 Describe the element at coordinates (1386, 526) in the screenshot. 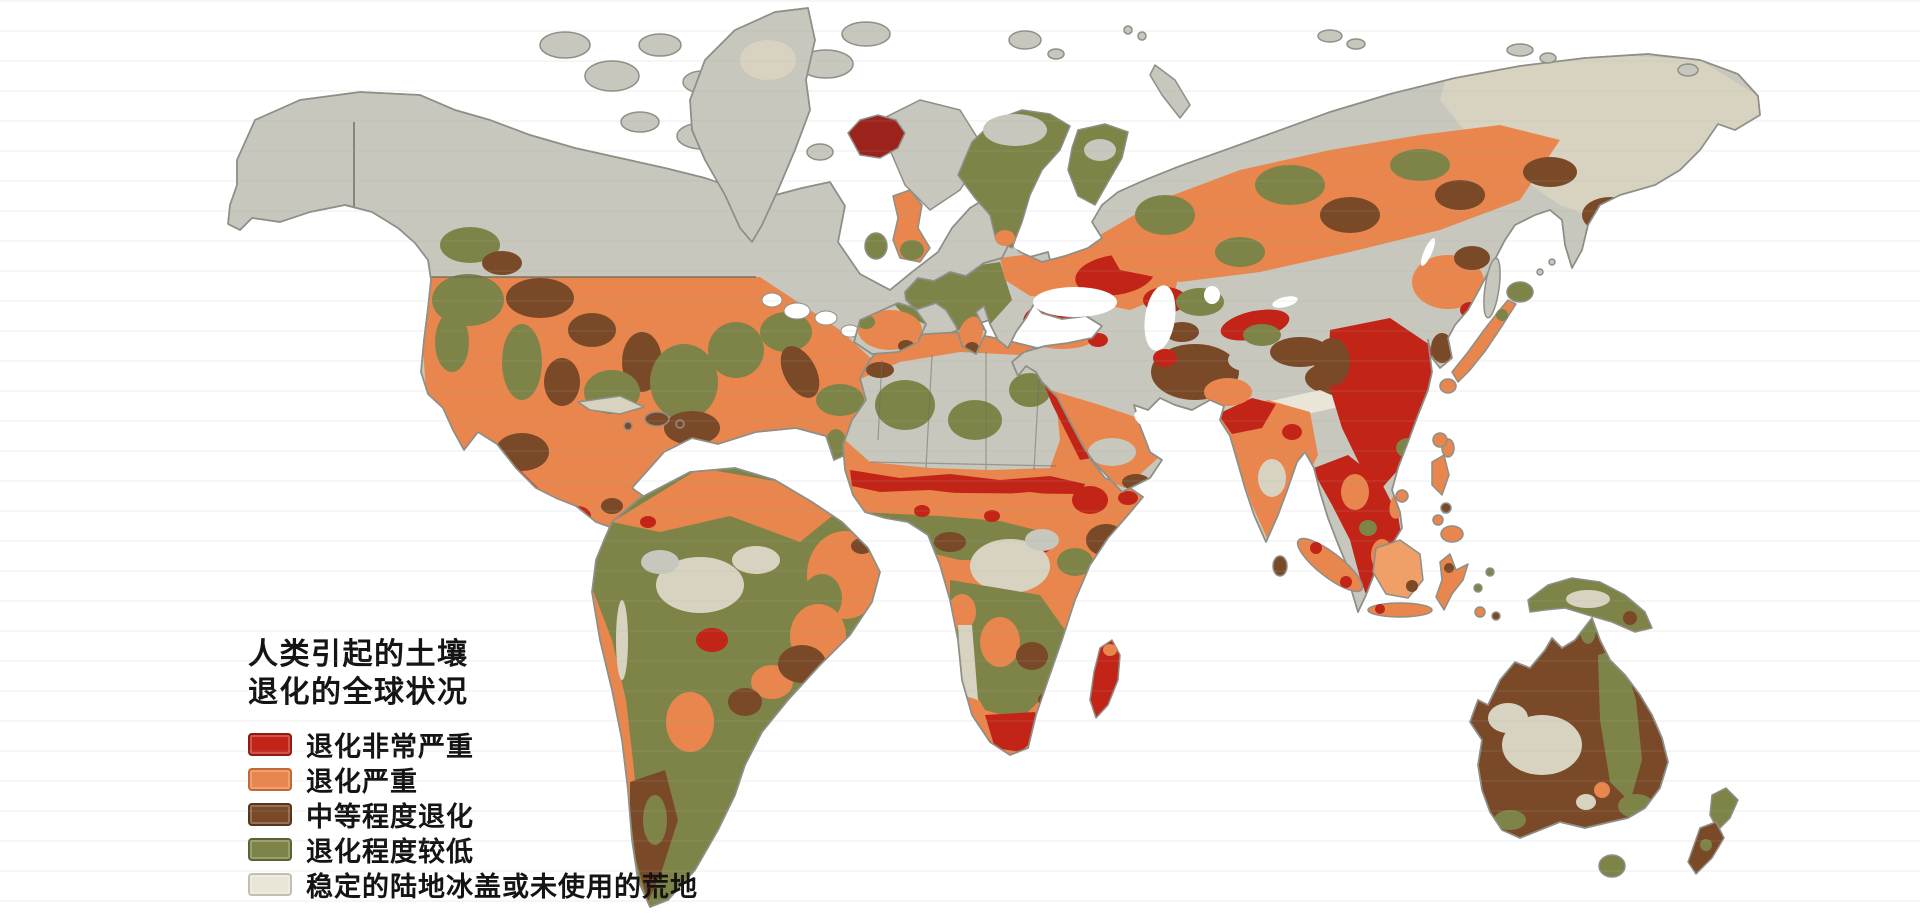

I see `region-indonesia` at that location.